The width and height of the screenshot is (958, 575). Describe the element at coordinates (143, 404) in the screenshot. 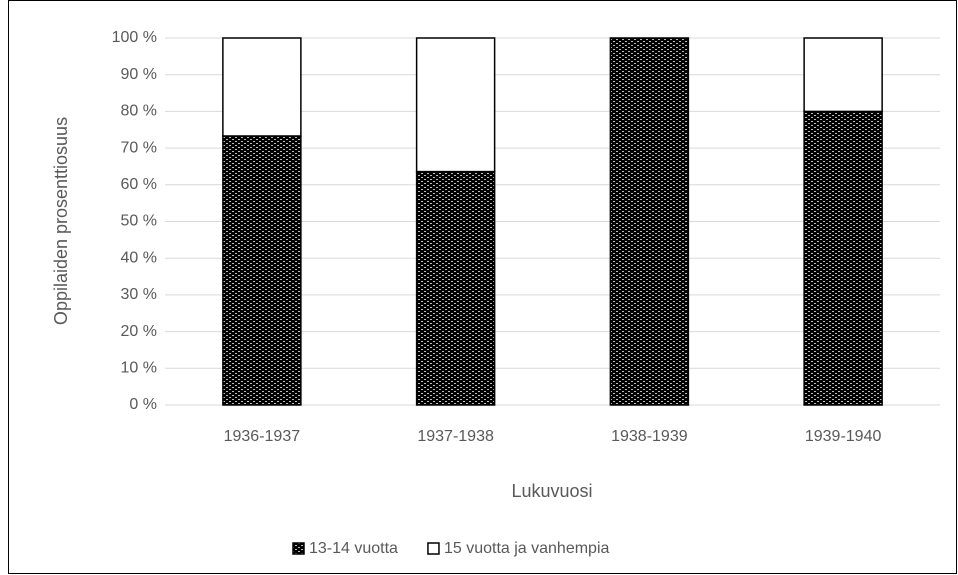

I see `y-tick-label: 0 %` at that location.